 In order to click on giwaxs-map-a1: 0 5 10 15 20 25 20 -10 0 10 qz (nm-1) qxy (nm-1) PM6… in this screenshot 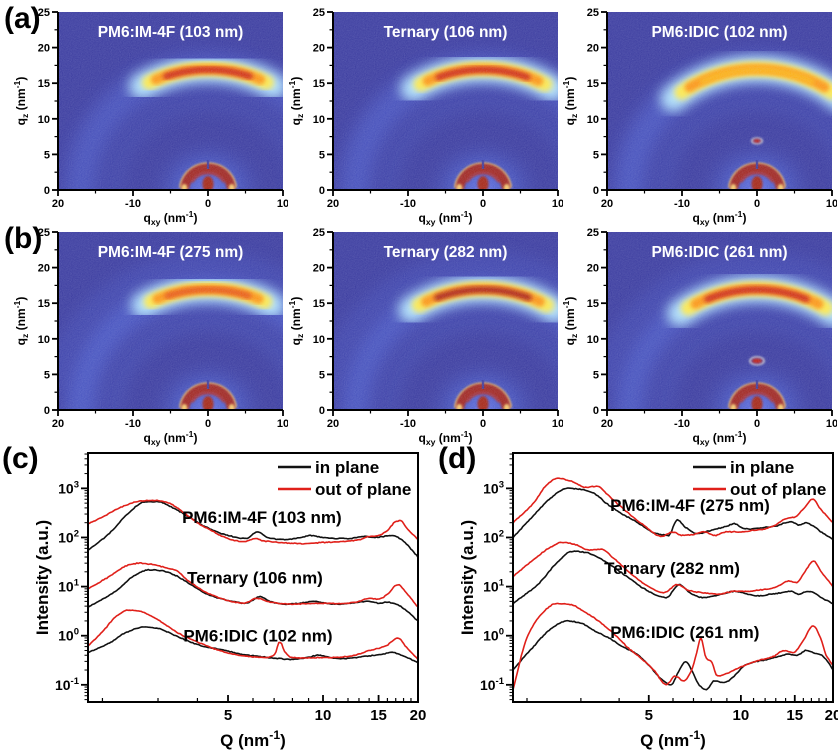, I will do `click(150, 117)`.